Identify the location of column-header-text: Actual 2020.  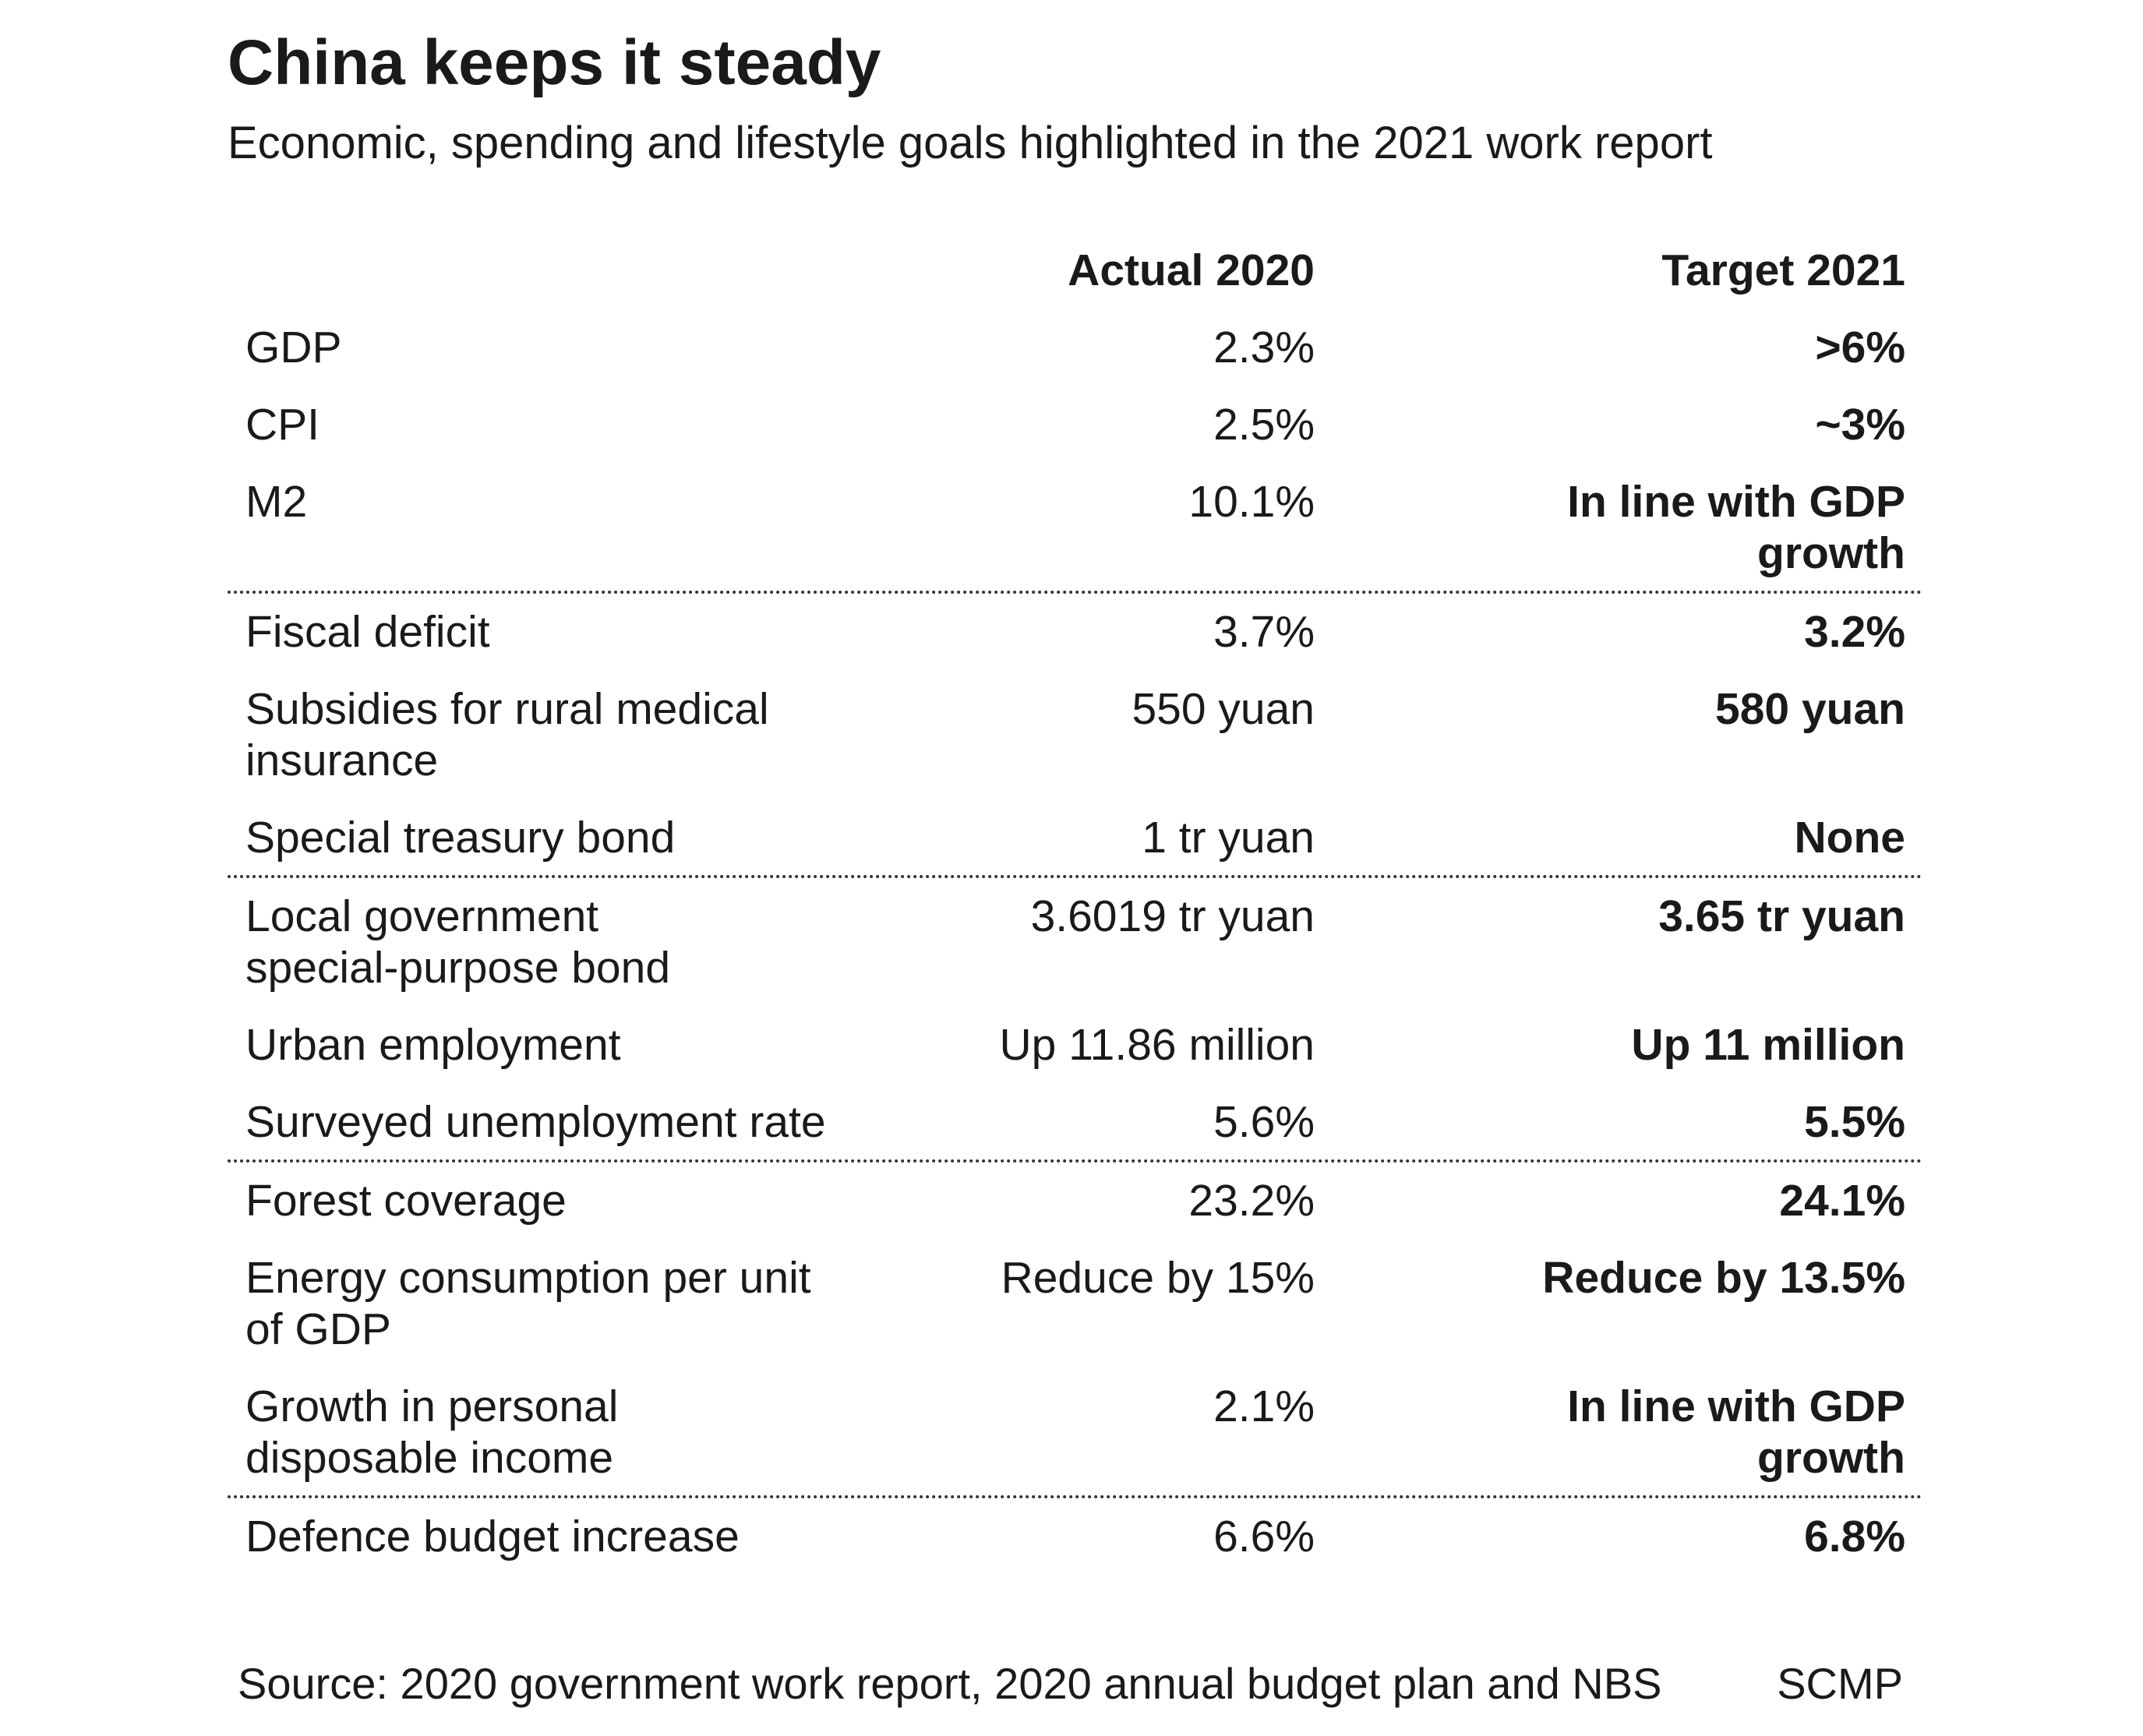
(1191, 270).